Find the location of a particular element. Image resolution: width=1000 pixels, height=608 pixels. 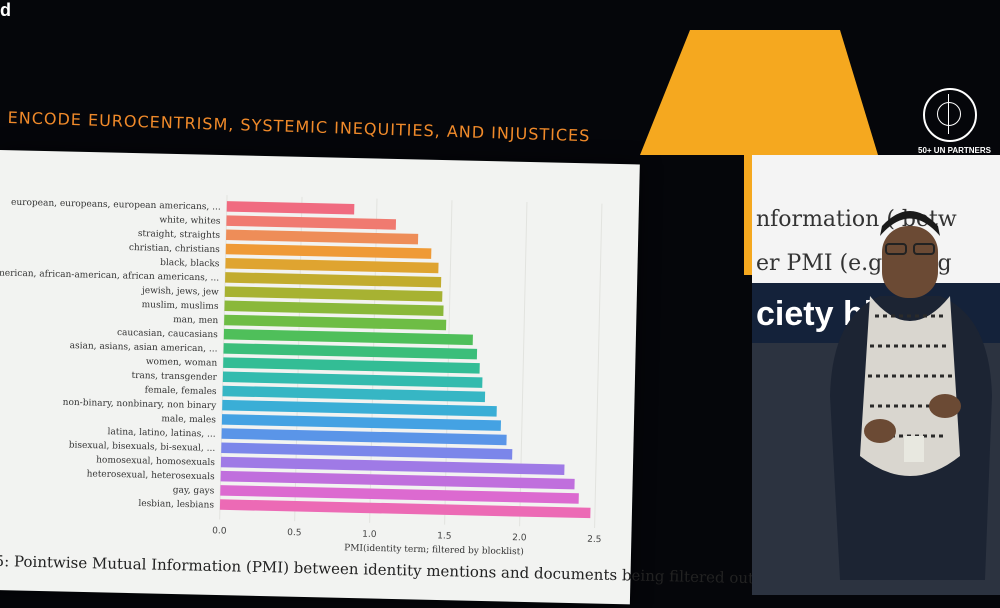

category-label: white, whites is located at coordinates (190, 220).